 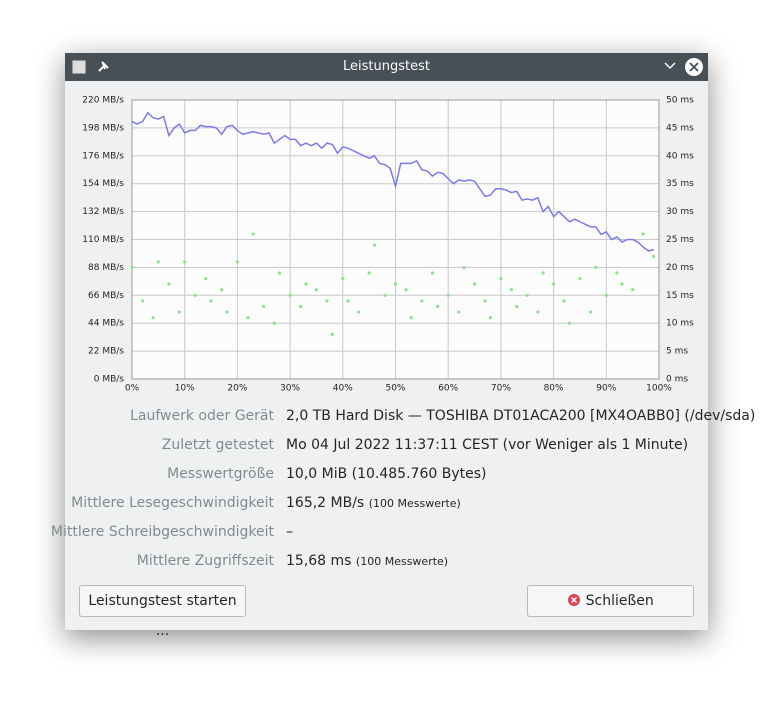 What do you see at coordinates (680, 296) in the screenshot?
I see `y2-tick-label: 15 ms` at bounding box center [680, 296].